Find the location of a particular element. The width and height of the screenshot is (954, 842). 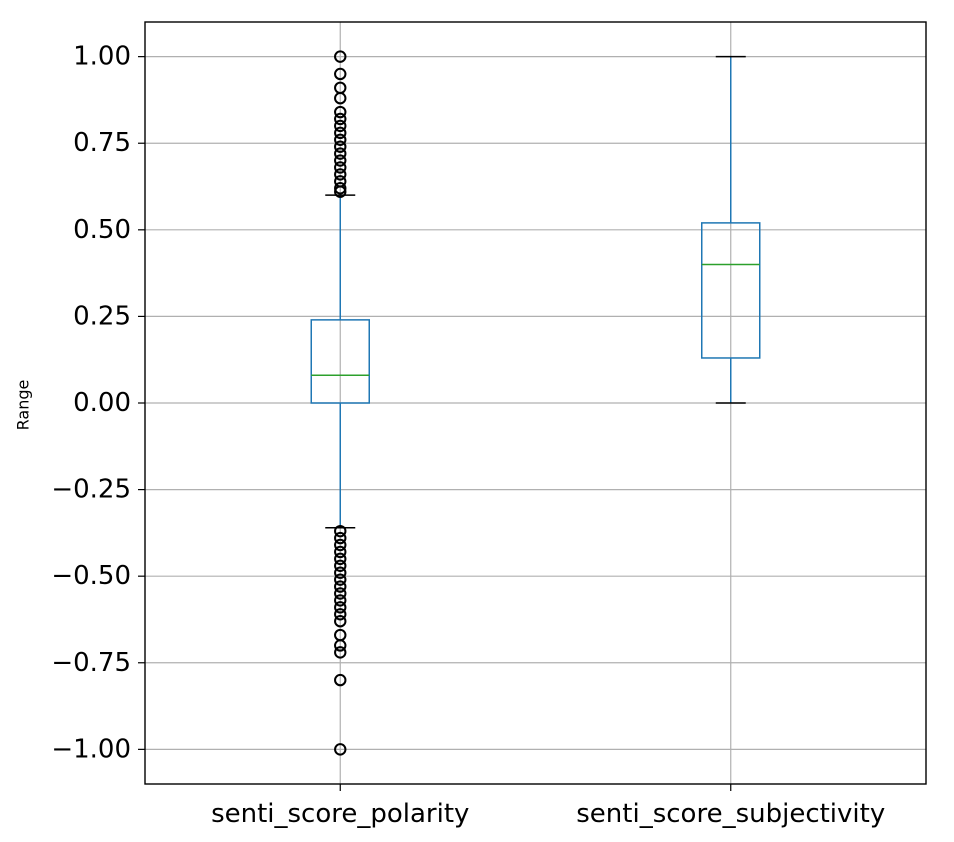

y-tick-label: 0.75 is located at coordinates (102, 143).